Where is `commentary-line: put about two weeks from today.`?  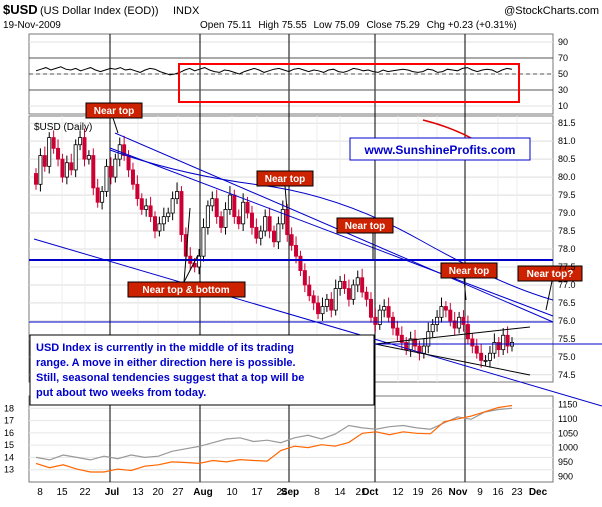 commentary-line: put about two weeks from today. is located at coordinates (121, 393).